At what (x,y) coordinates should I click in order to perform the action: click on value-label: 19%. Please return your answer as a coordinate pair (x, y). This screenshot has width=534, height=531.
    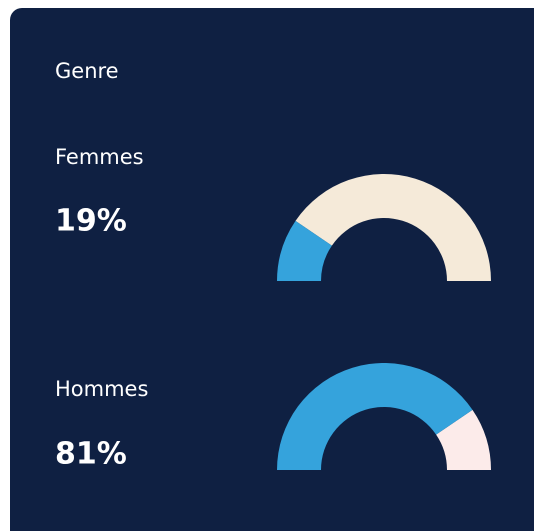
    Looking at the image, I should click on (91, 221).